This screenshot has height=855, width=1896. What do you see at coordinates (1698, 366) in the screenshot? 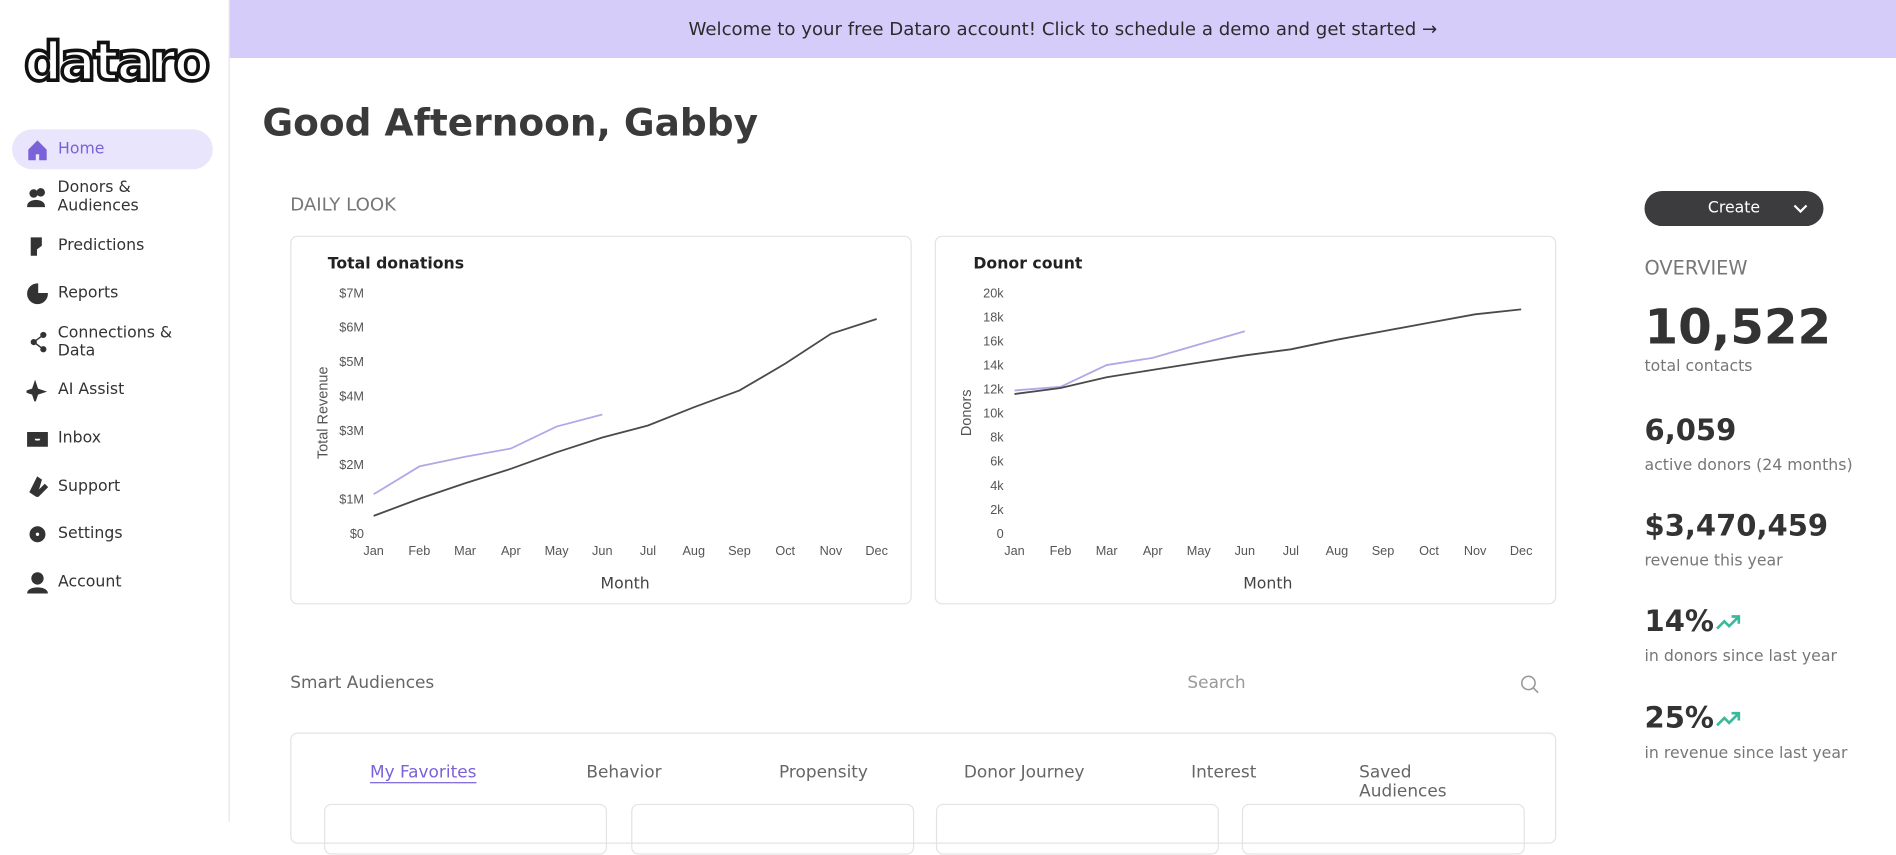
I see `stat-label: total contacts` at bounding box center [1698, 366].